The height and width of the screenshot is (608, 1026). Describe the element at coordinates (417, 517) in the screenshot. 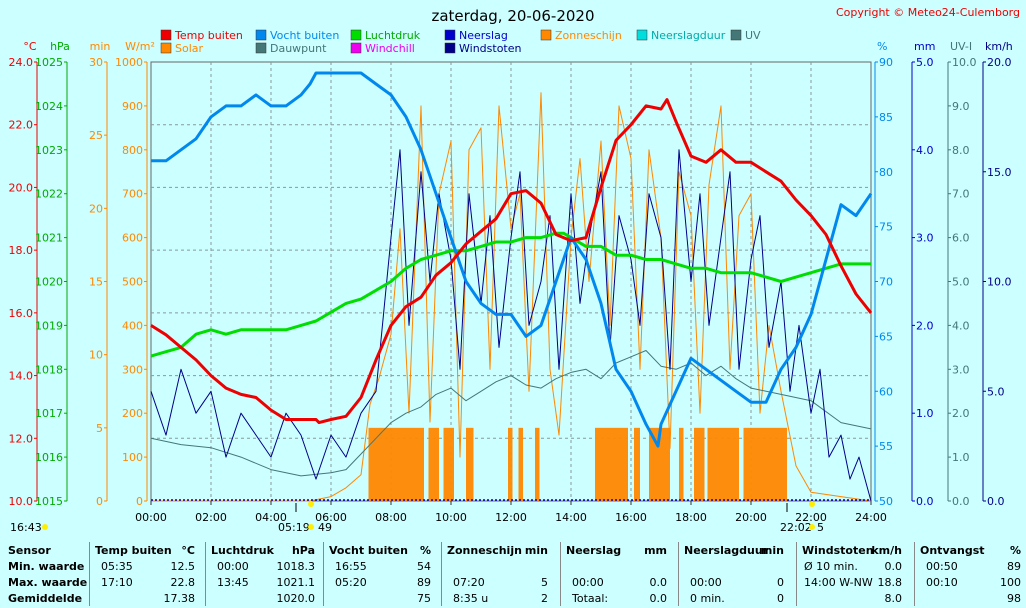

I see `sun-moon-labels: 16:43 05:19 49 22:02 5` at that location.